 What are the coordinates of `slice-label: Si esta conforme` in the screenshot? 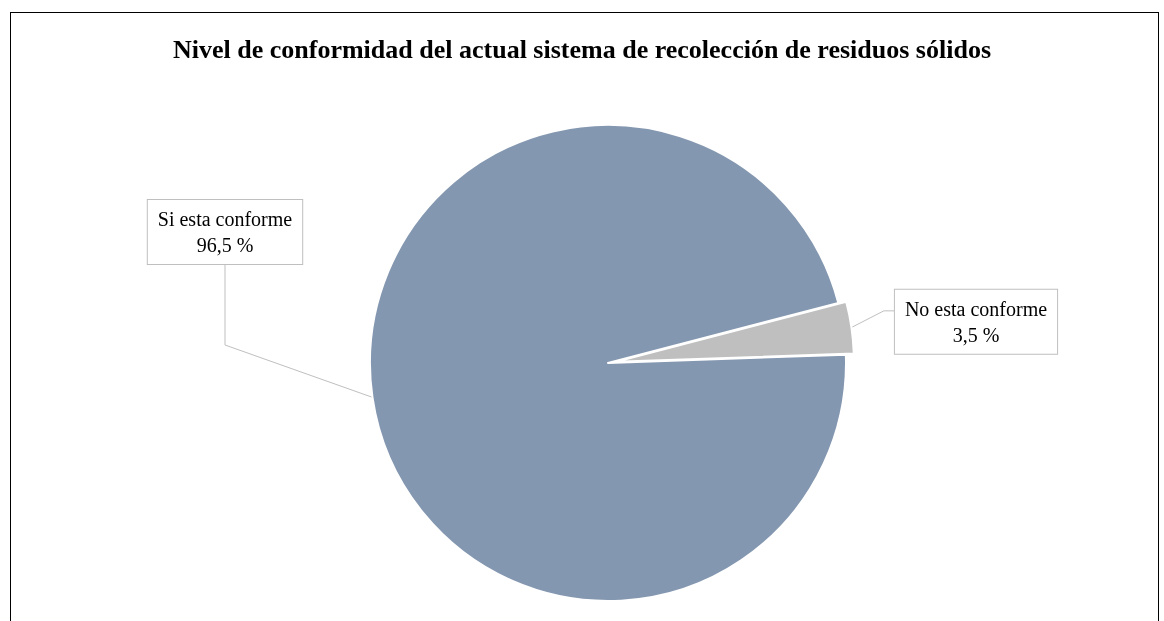 It's located at (225, 219).